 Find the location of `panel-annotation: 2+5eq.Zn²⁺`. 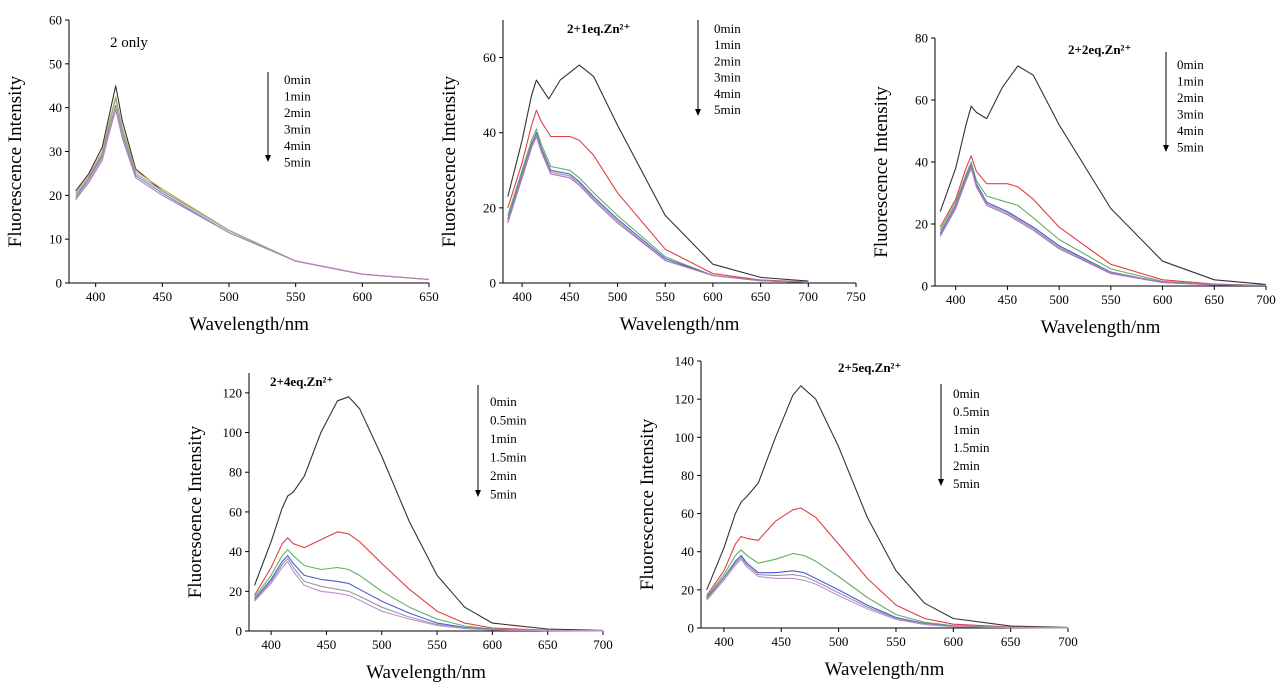

panel-annotation: 2+5eq.Zn²⁺ is located at coordinates (869, 367).